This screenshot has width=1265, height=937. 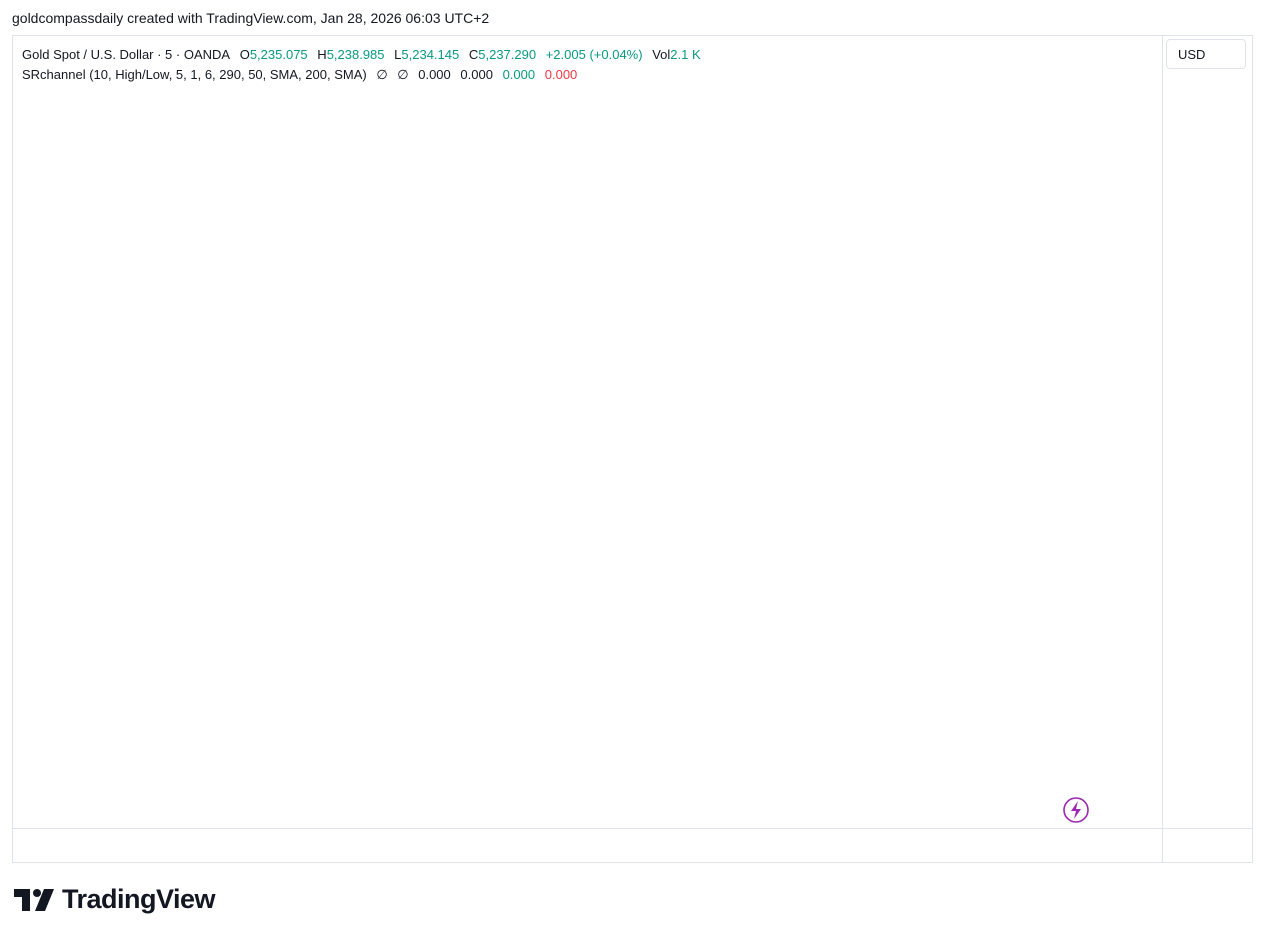 I want to click on currency-button: USD, so click(x=1206, y=54).